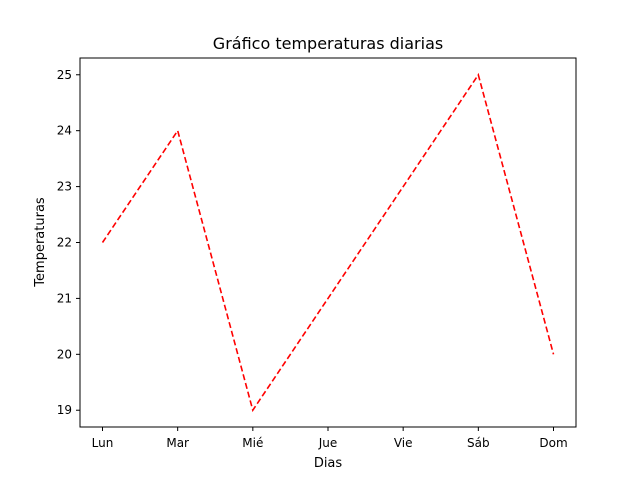 This screenshot has height=480, width=640. I want to click on y-tick-label: 20, so click(64, 354).